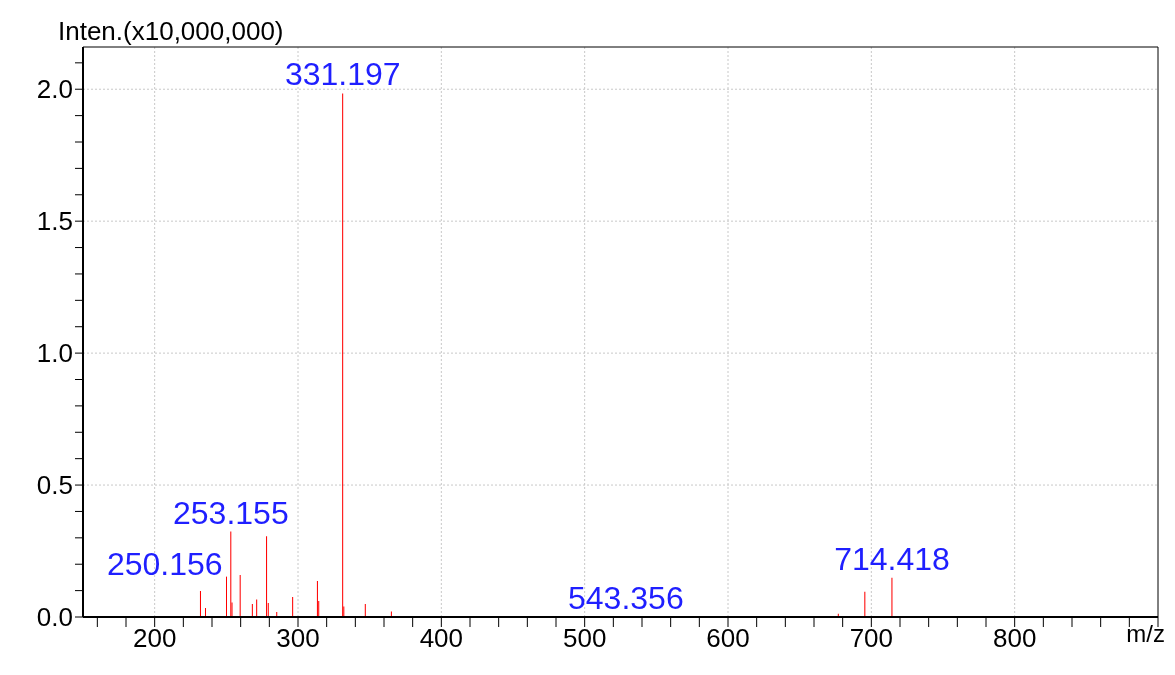 This screenshot has width=1175, height=675. Describe the element at coordinates (54, 89) in the screenshot. I see `y-tick-label: 2.0` at that location.